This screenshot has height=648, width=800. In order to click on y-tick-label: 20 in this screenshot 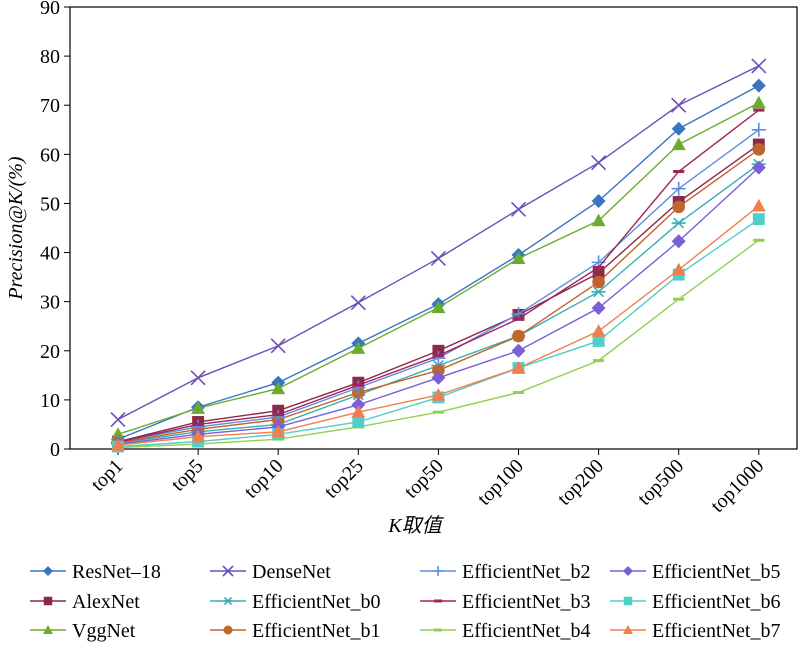, I will do `click(50, 352)`.